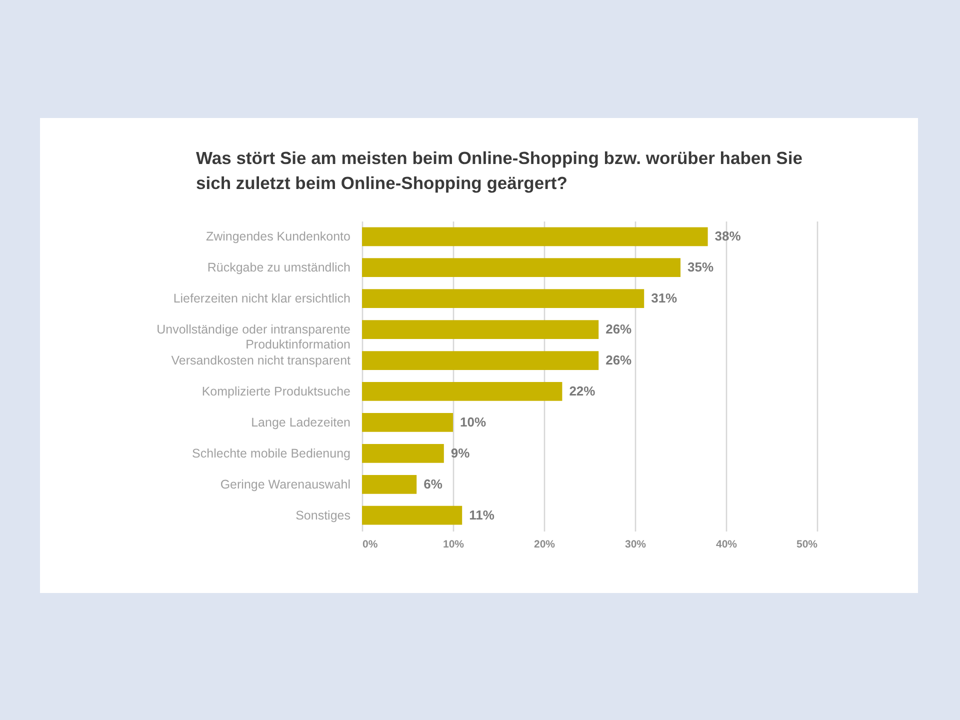 The image size is (960, 720). What do you see at coordinates (635, 544) in the screenshot?
I see `x-tick-label: 30%` at bounding box center [635, 544].